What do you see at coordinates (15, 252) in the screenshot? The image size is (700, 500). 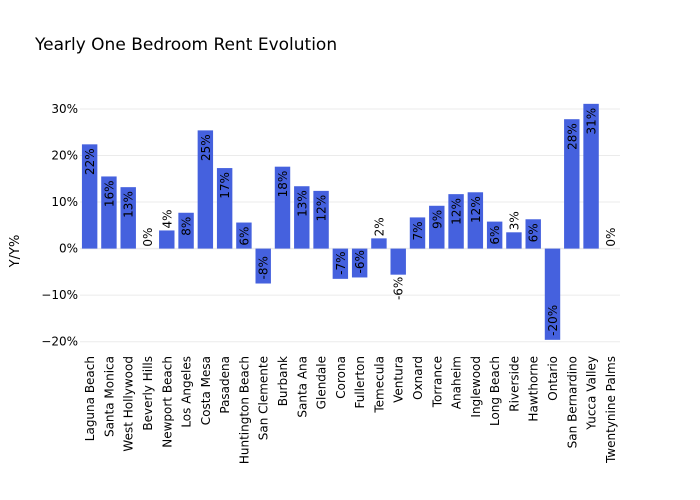 I see `y-axis-label: Y/Y%` at bounding box center [15, 252].